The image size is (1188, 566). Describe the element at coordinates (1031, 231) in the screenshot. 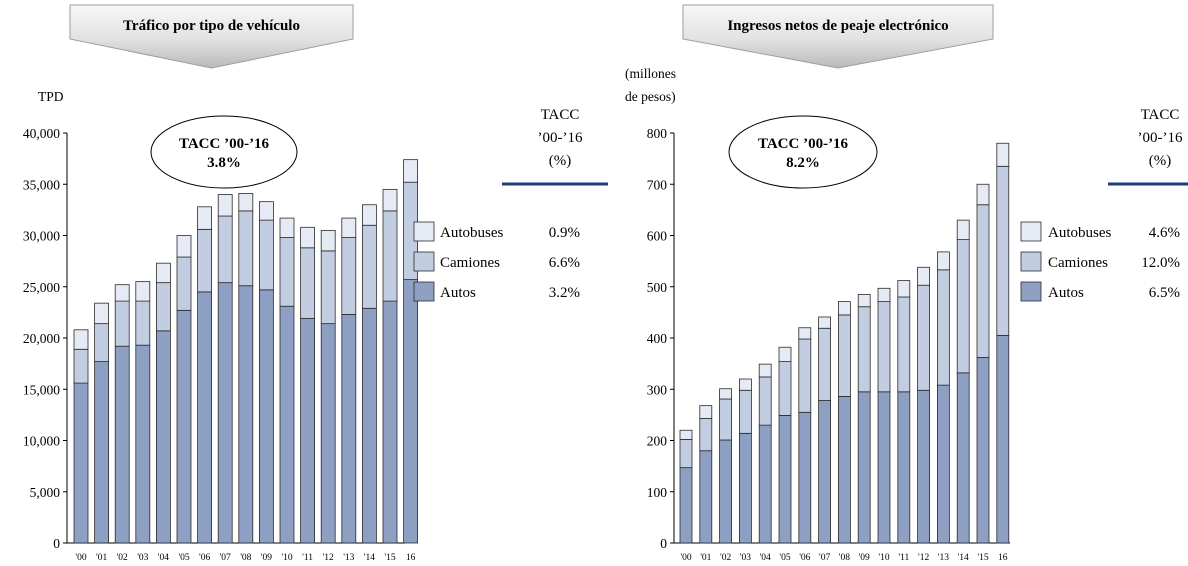

I see `legend-swatch-autobuses` at that location.